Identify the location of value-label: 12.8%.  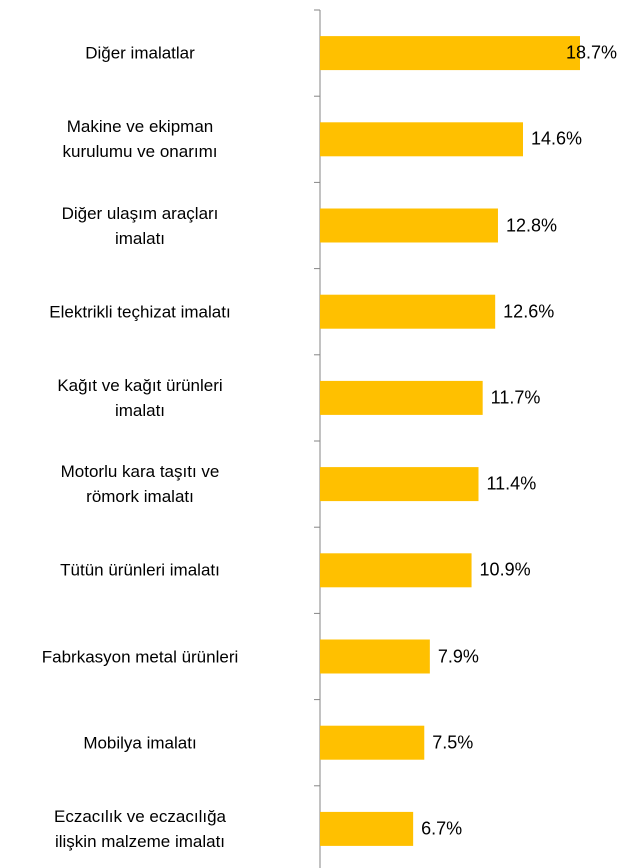
(531, 225).